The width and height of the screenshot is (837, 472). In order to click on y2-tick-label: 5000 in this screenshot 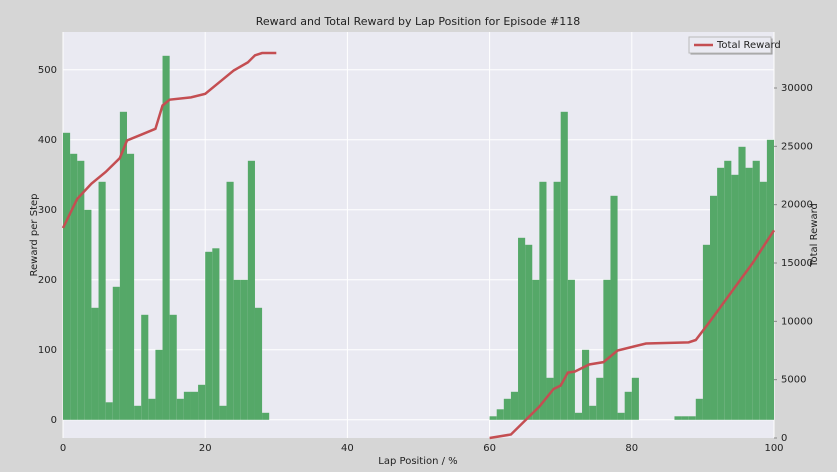, I will do `click(793, 380)`.